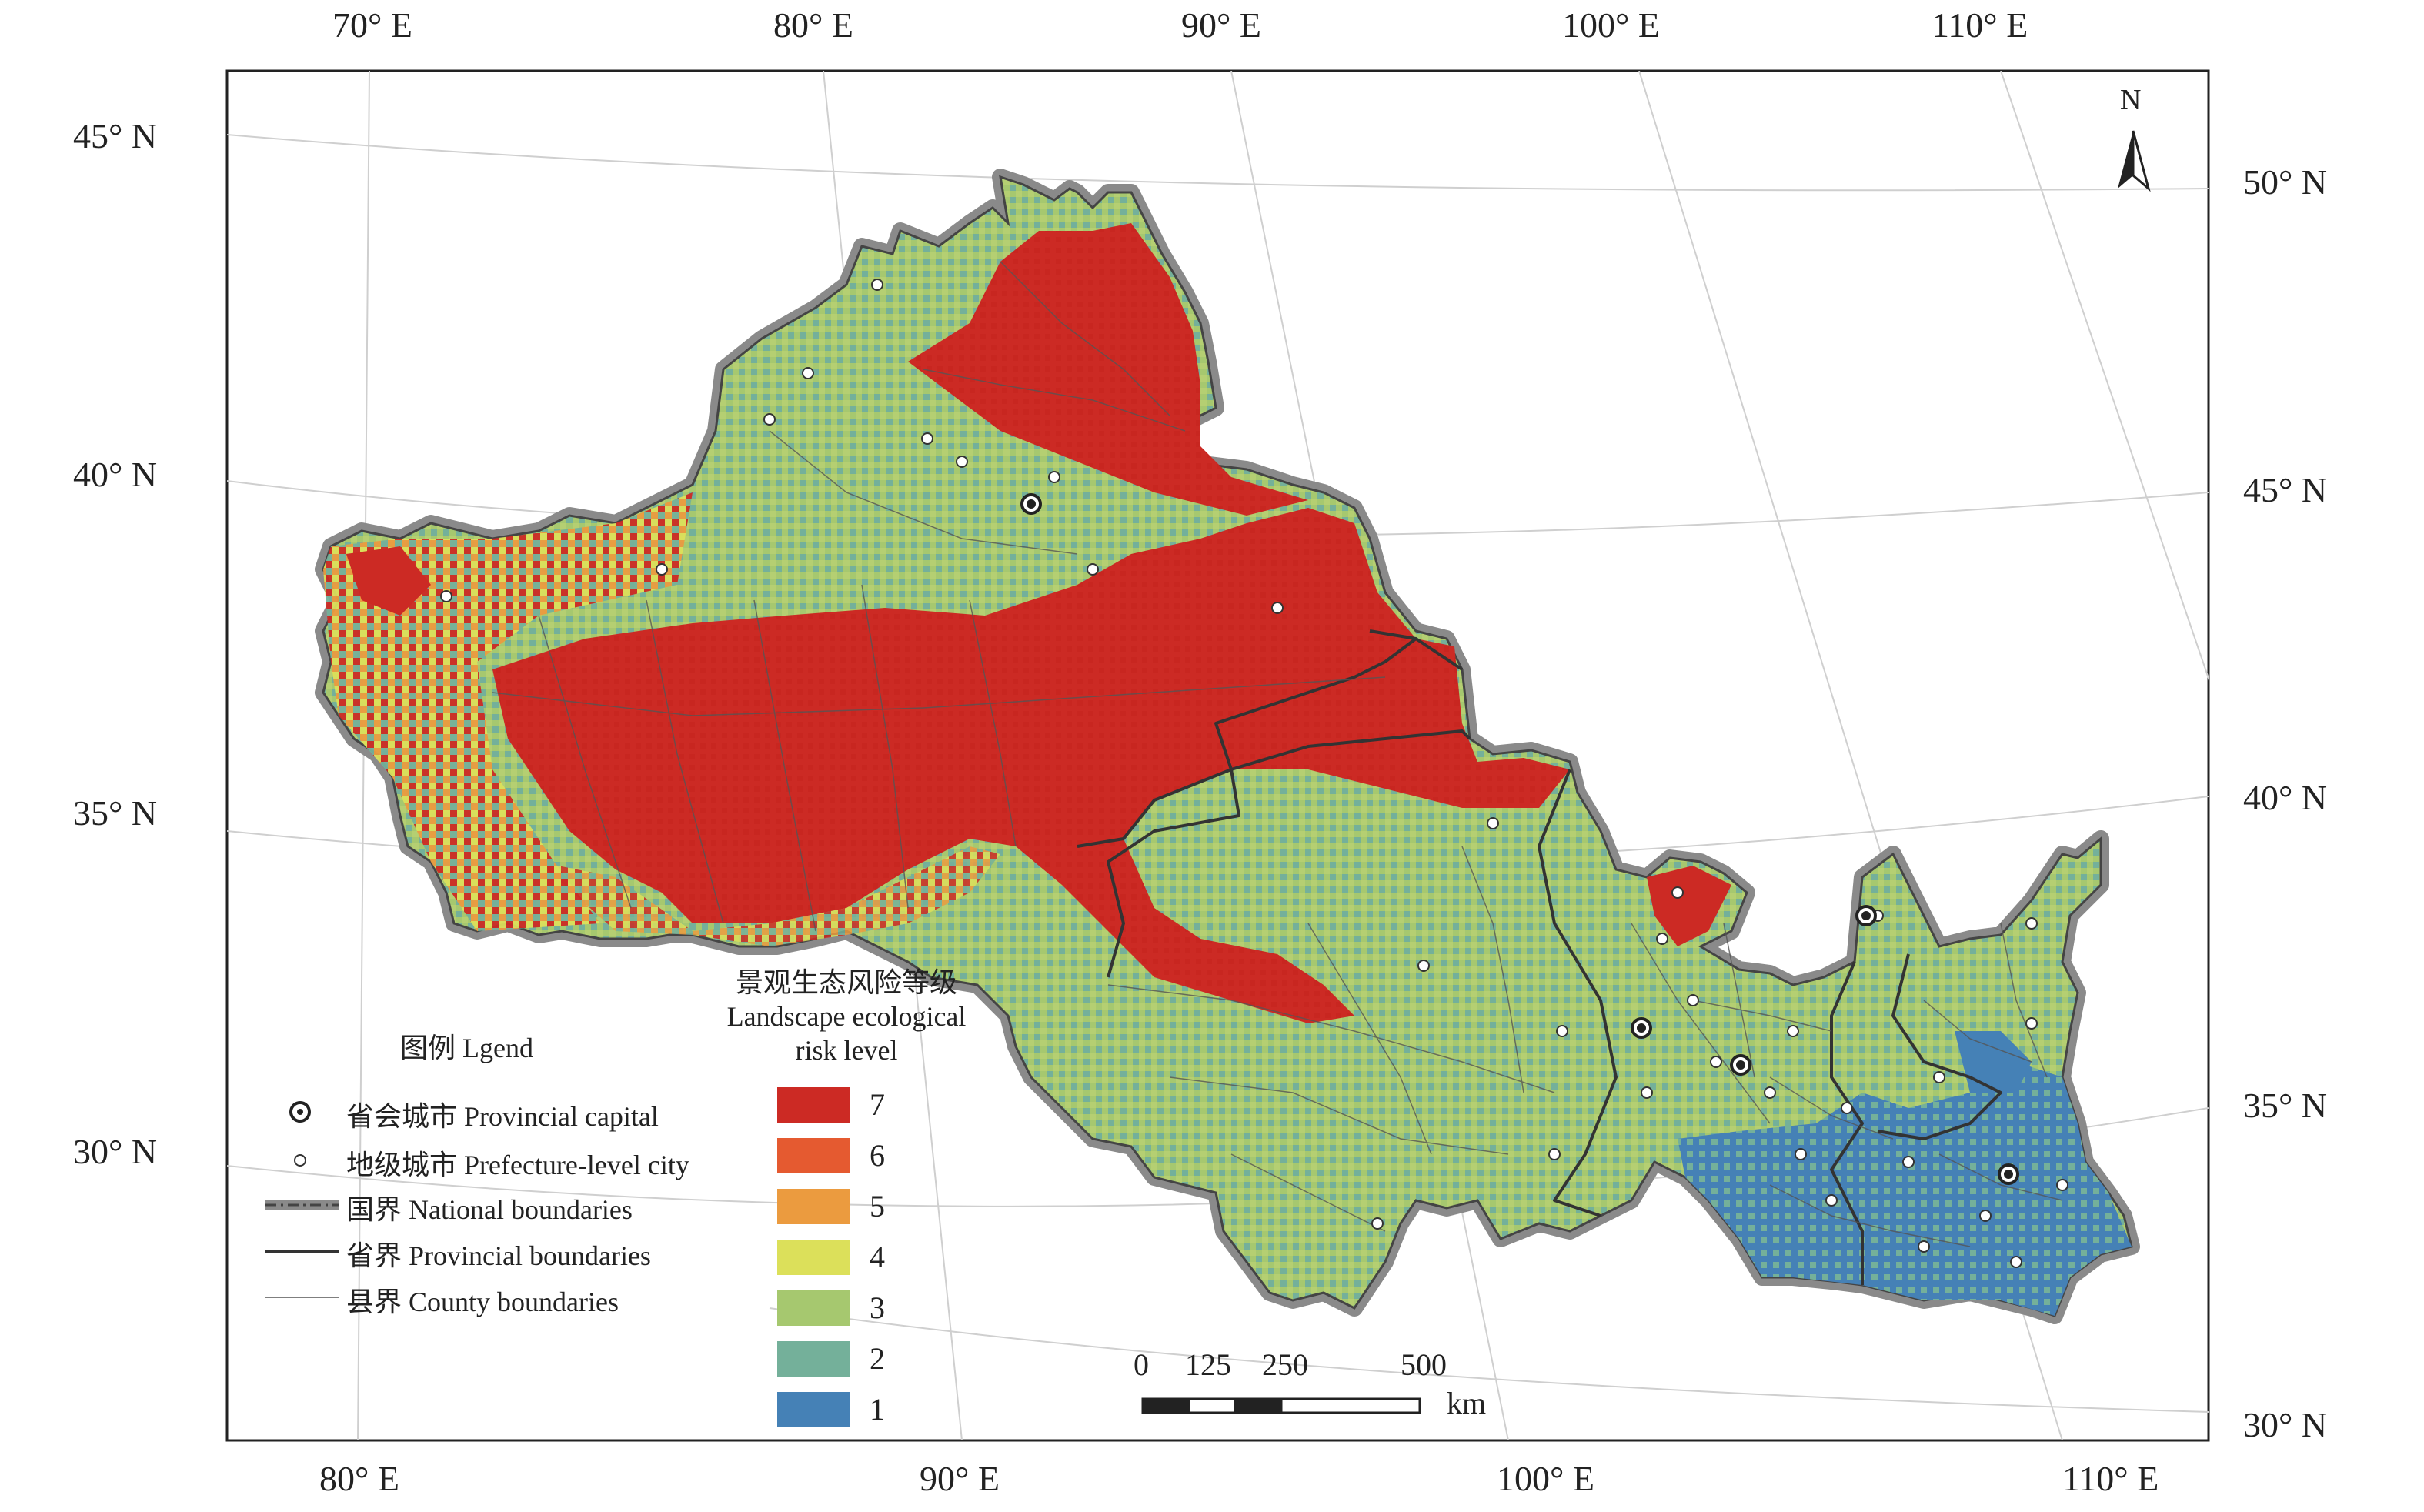 This screenshot has width=2424, height=1512. Describe the element at coordinates (960, 1478) in the screenshot. I see `lon-label-bottom: 90° E` at that location.